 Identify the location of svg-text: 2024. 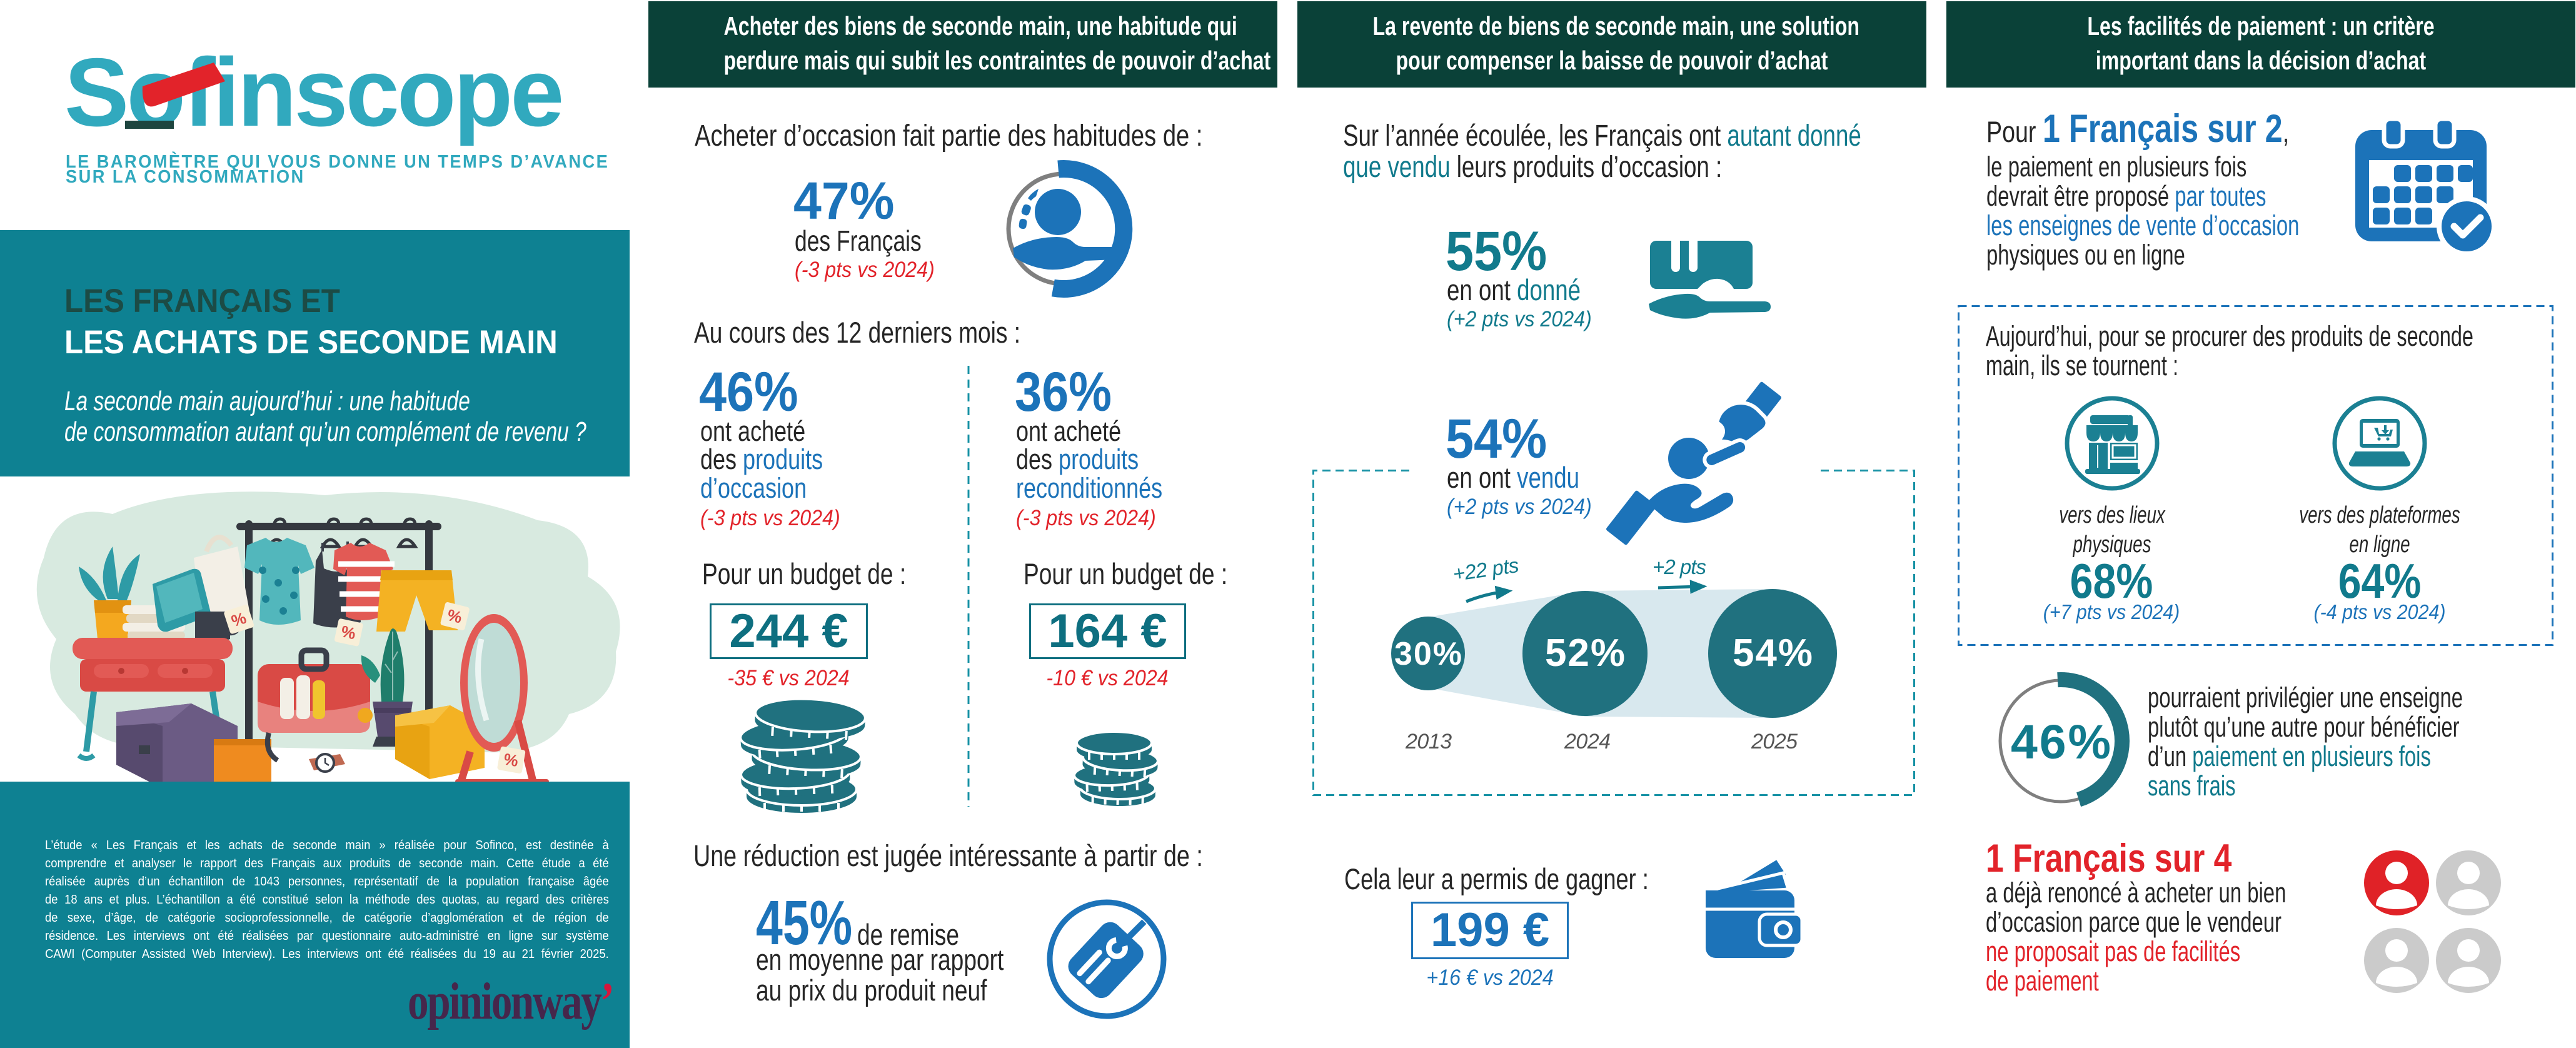
(1587, 741).